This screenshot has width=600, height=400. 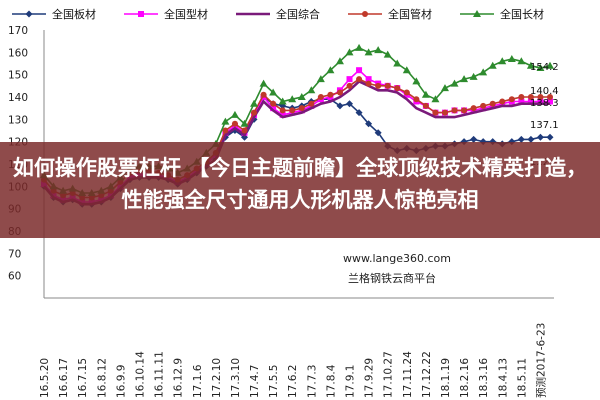 What do you see at coordinates (408, 374) in the screenshot?
I see `x-tick-label: 17.11.24` at bounding box center [408, 374].